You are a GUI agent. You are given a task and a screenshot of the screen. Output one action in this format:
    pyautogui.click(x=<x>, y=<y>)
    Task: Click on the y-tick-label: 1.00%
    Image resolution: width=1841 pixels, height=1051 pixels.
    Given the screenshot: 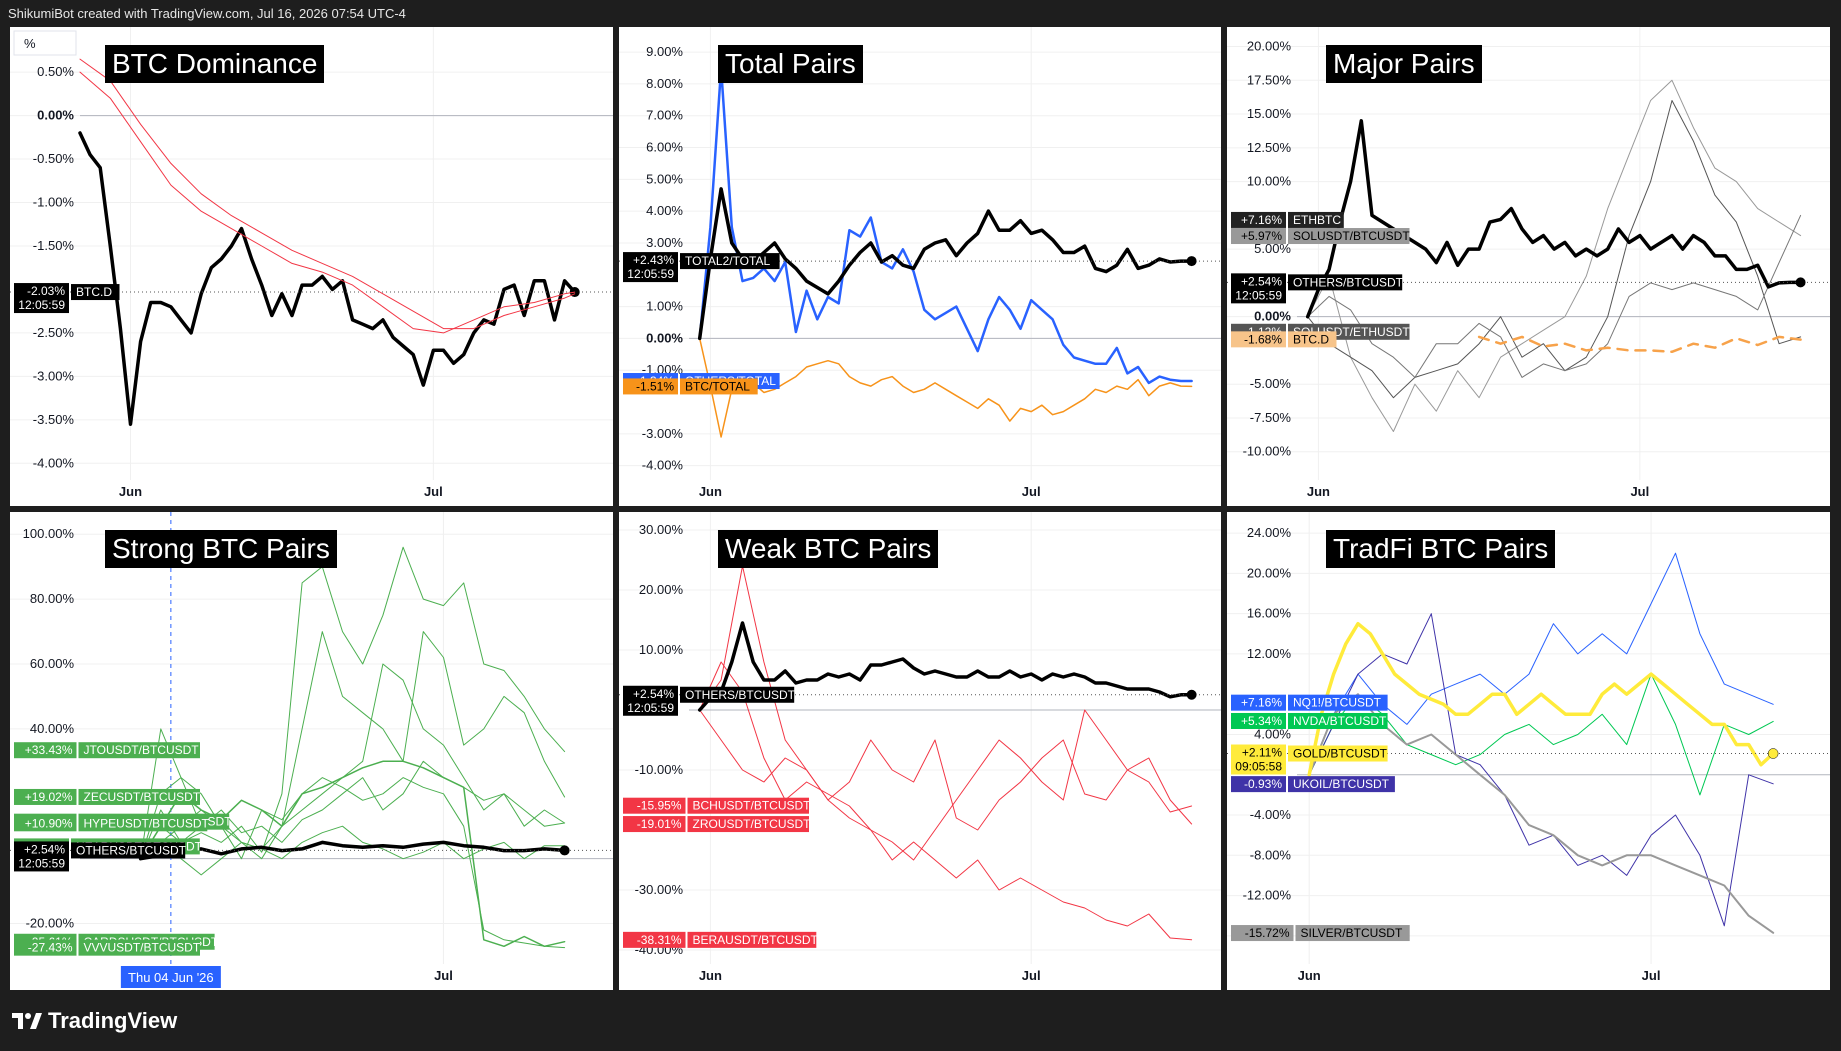 What is the action you would take?
    pyautogui.click(x=664, y=306)
    